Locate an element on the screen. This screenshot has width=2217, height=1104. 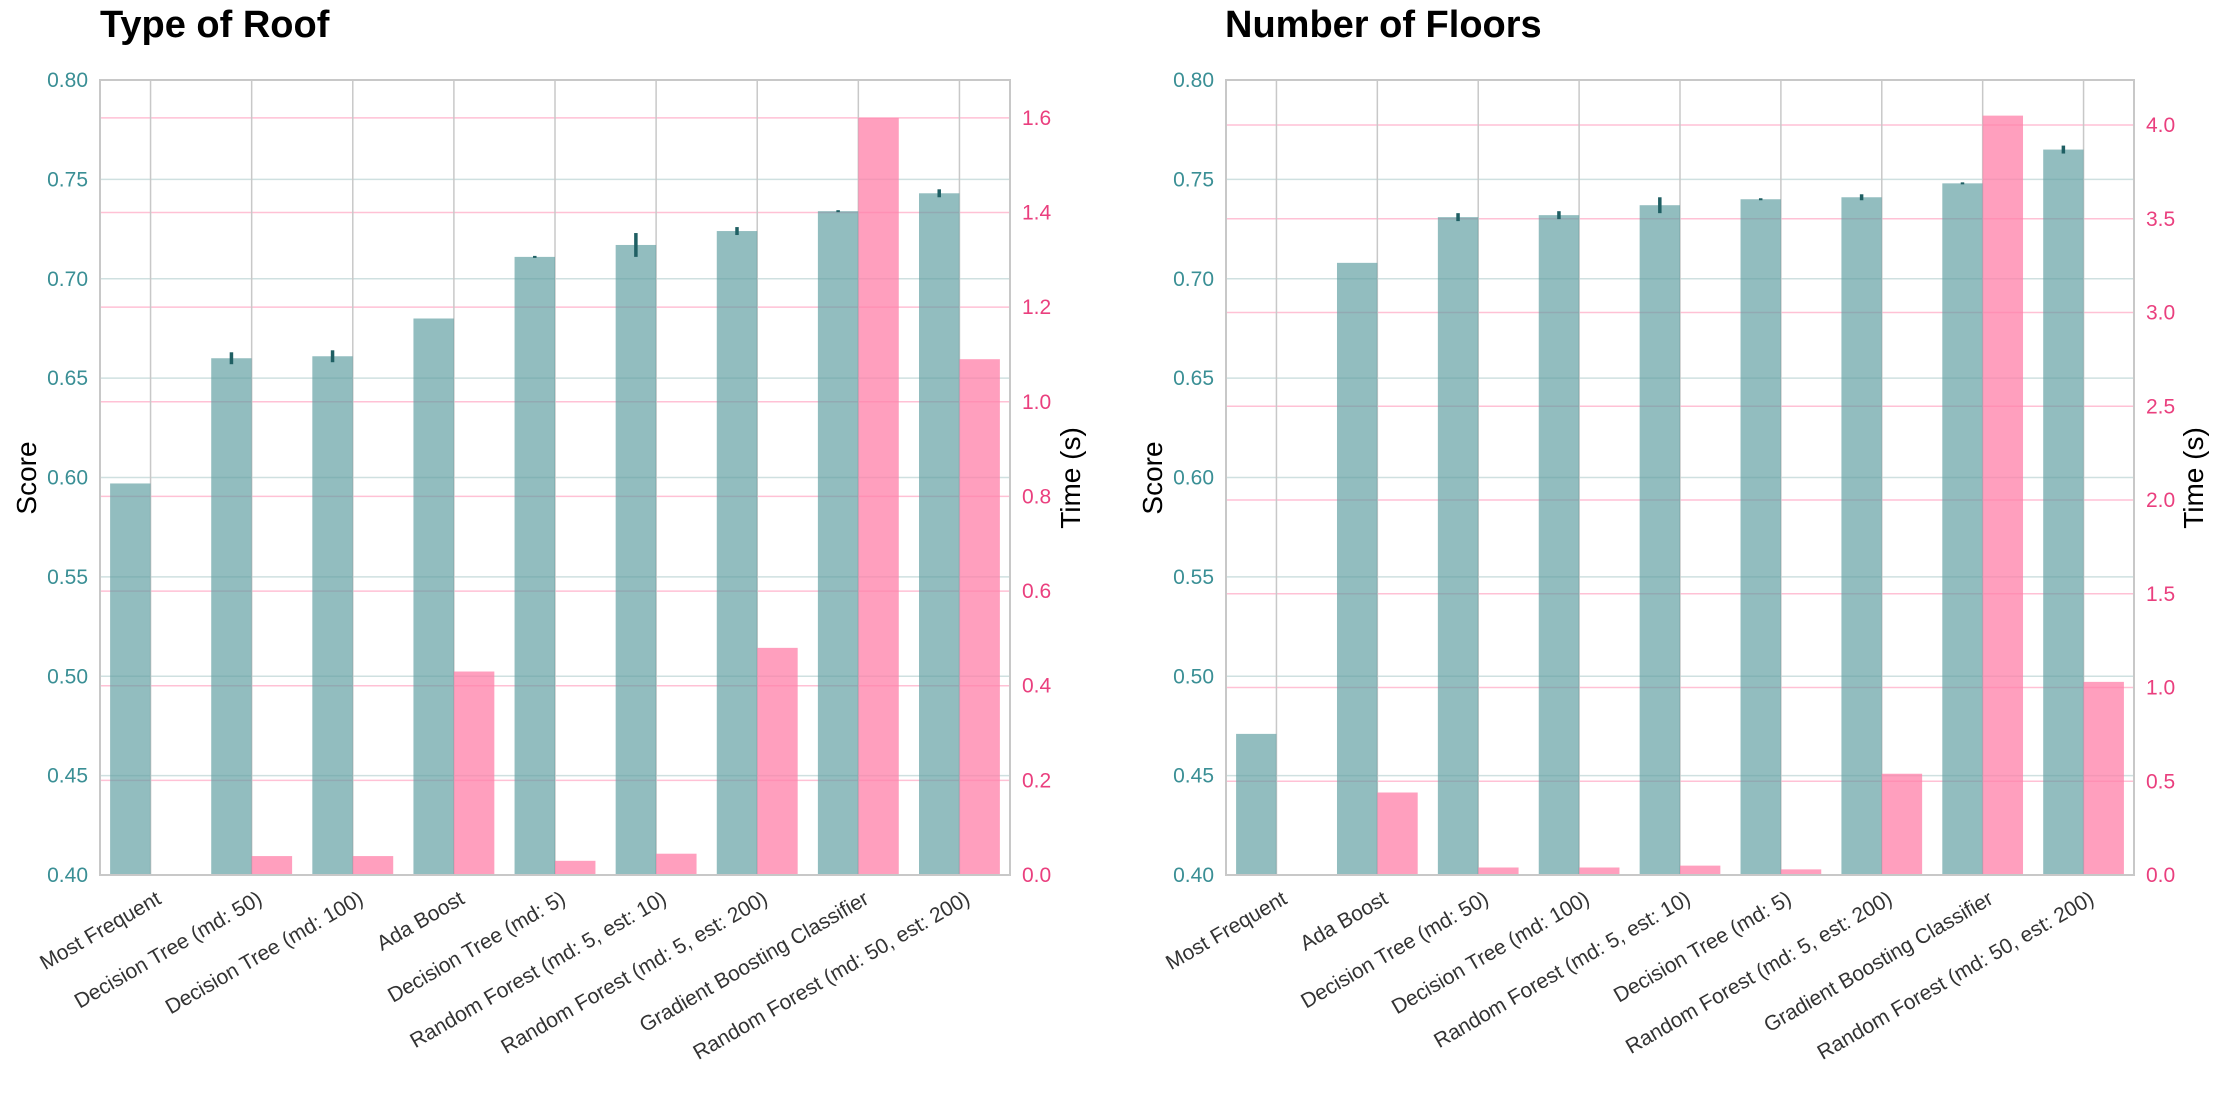
x-tick-label: Most Frequent is located at coordinates (1226, 931).